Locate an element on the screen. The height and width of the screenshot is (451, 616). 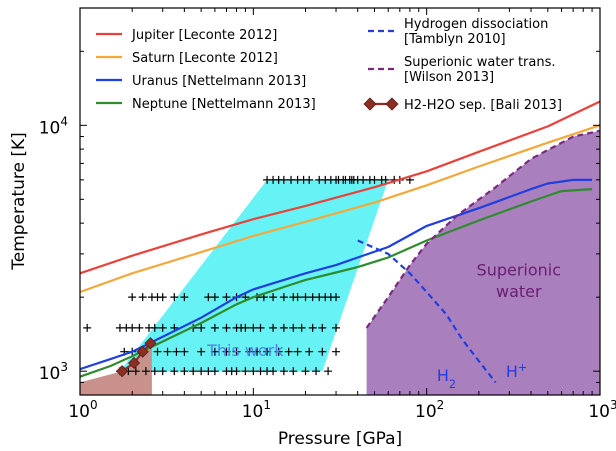
annotation: Superionic is located at coordinates (519, 269).